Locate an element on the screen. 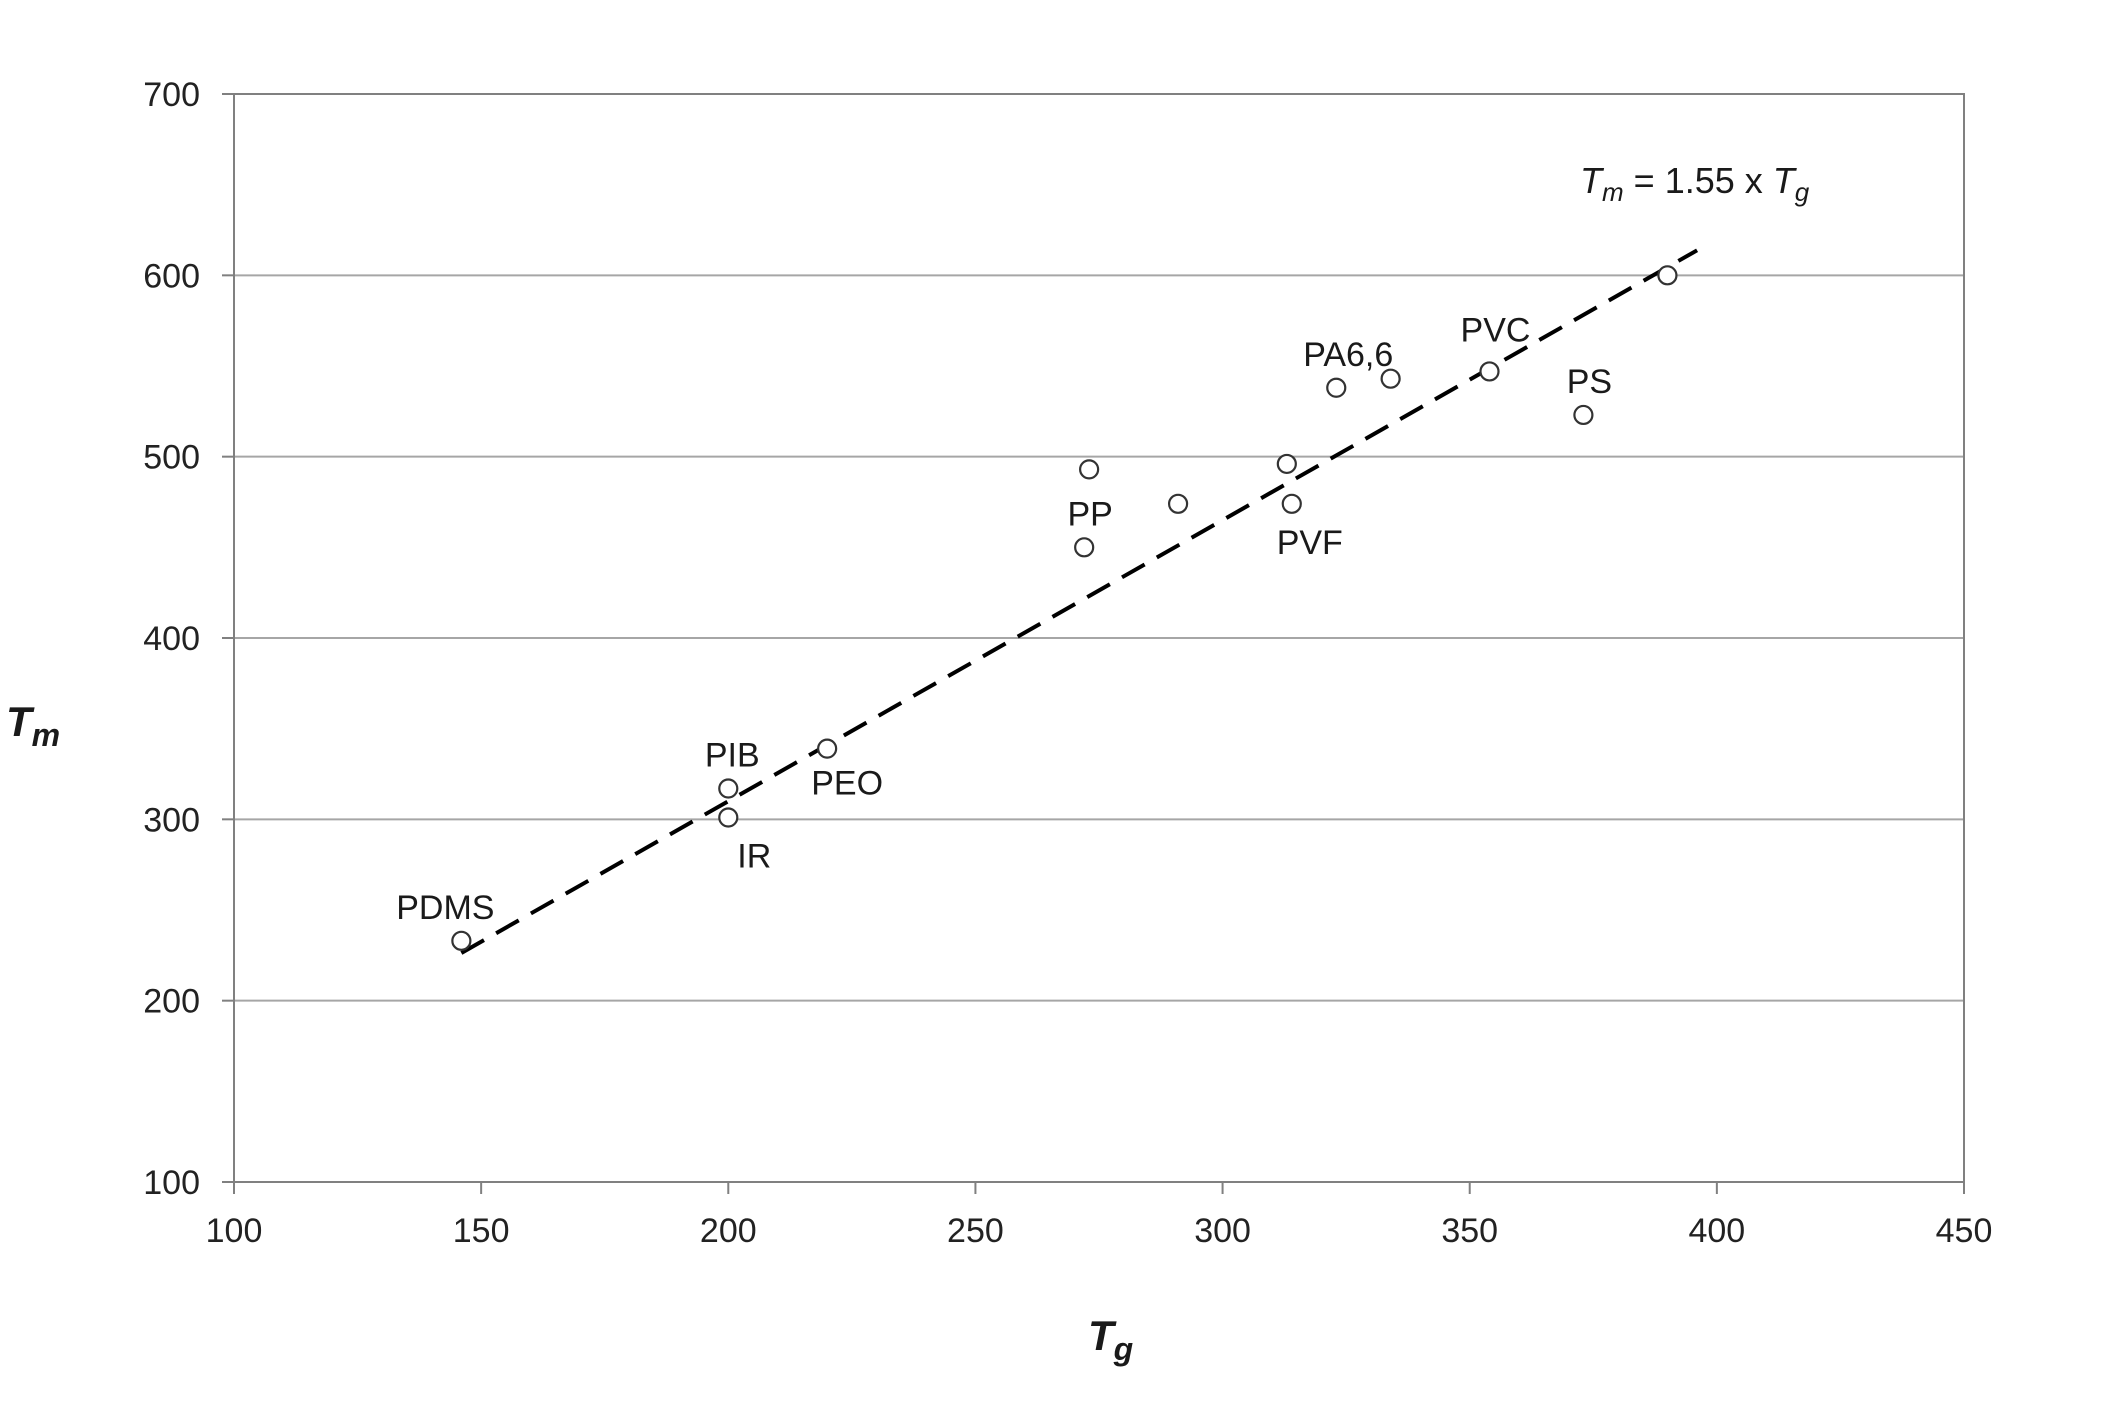 This screenshot has height=1409, width=2110. point-label-2: PIB is located at coordinates (732, 756).